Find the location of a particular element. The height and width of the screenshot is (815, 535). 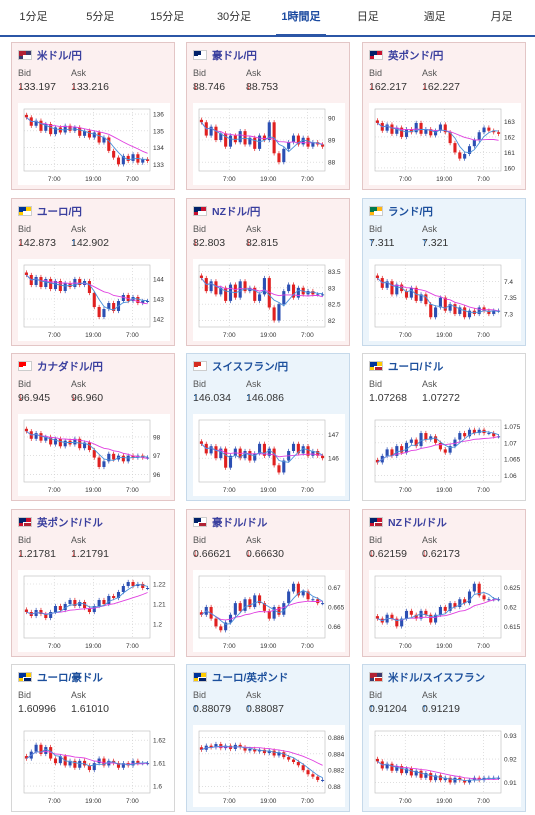

price-chart: 1.62 1.61 1.6 7:00 19:00 7:00 is located at coordinates (94, 766).